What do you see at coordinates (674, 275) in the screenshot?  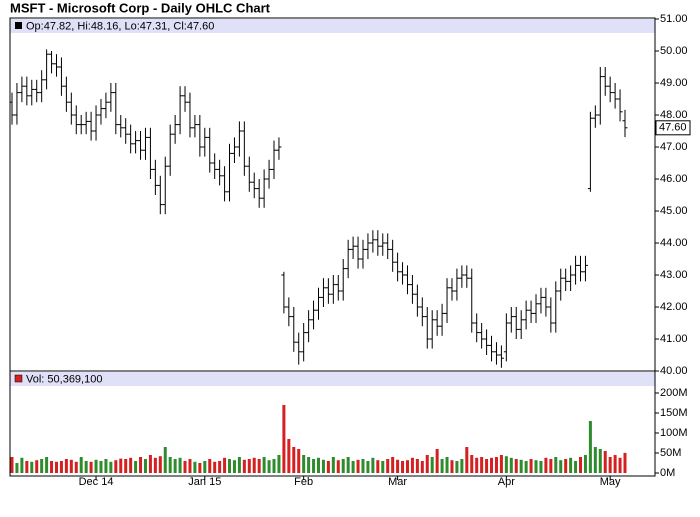 I see `y-tick-label: 43.00` at bounding box center [674, 275].